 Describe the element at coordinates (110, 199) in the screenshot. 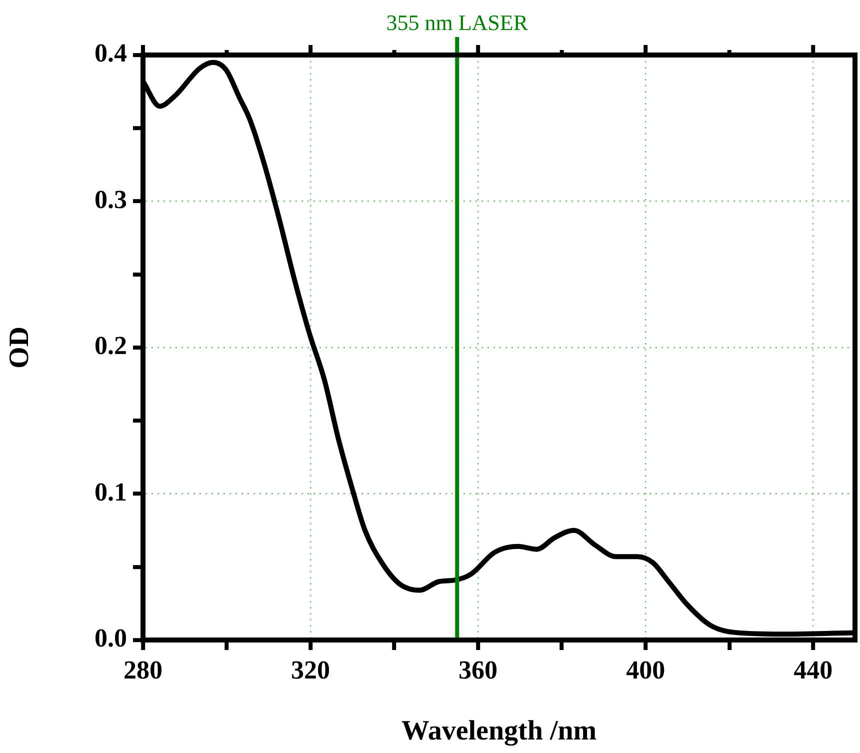

I see `y-tick-label: 0.3` at that location.